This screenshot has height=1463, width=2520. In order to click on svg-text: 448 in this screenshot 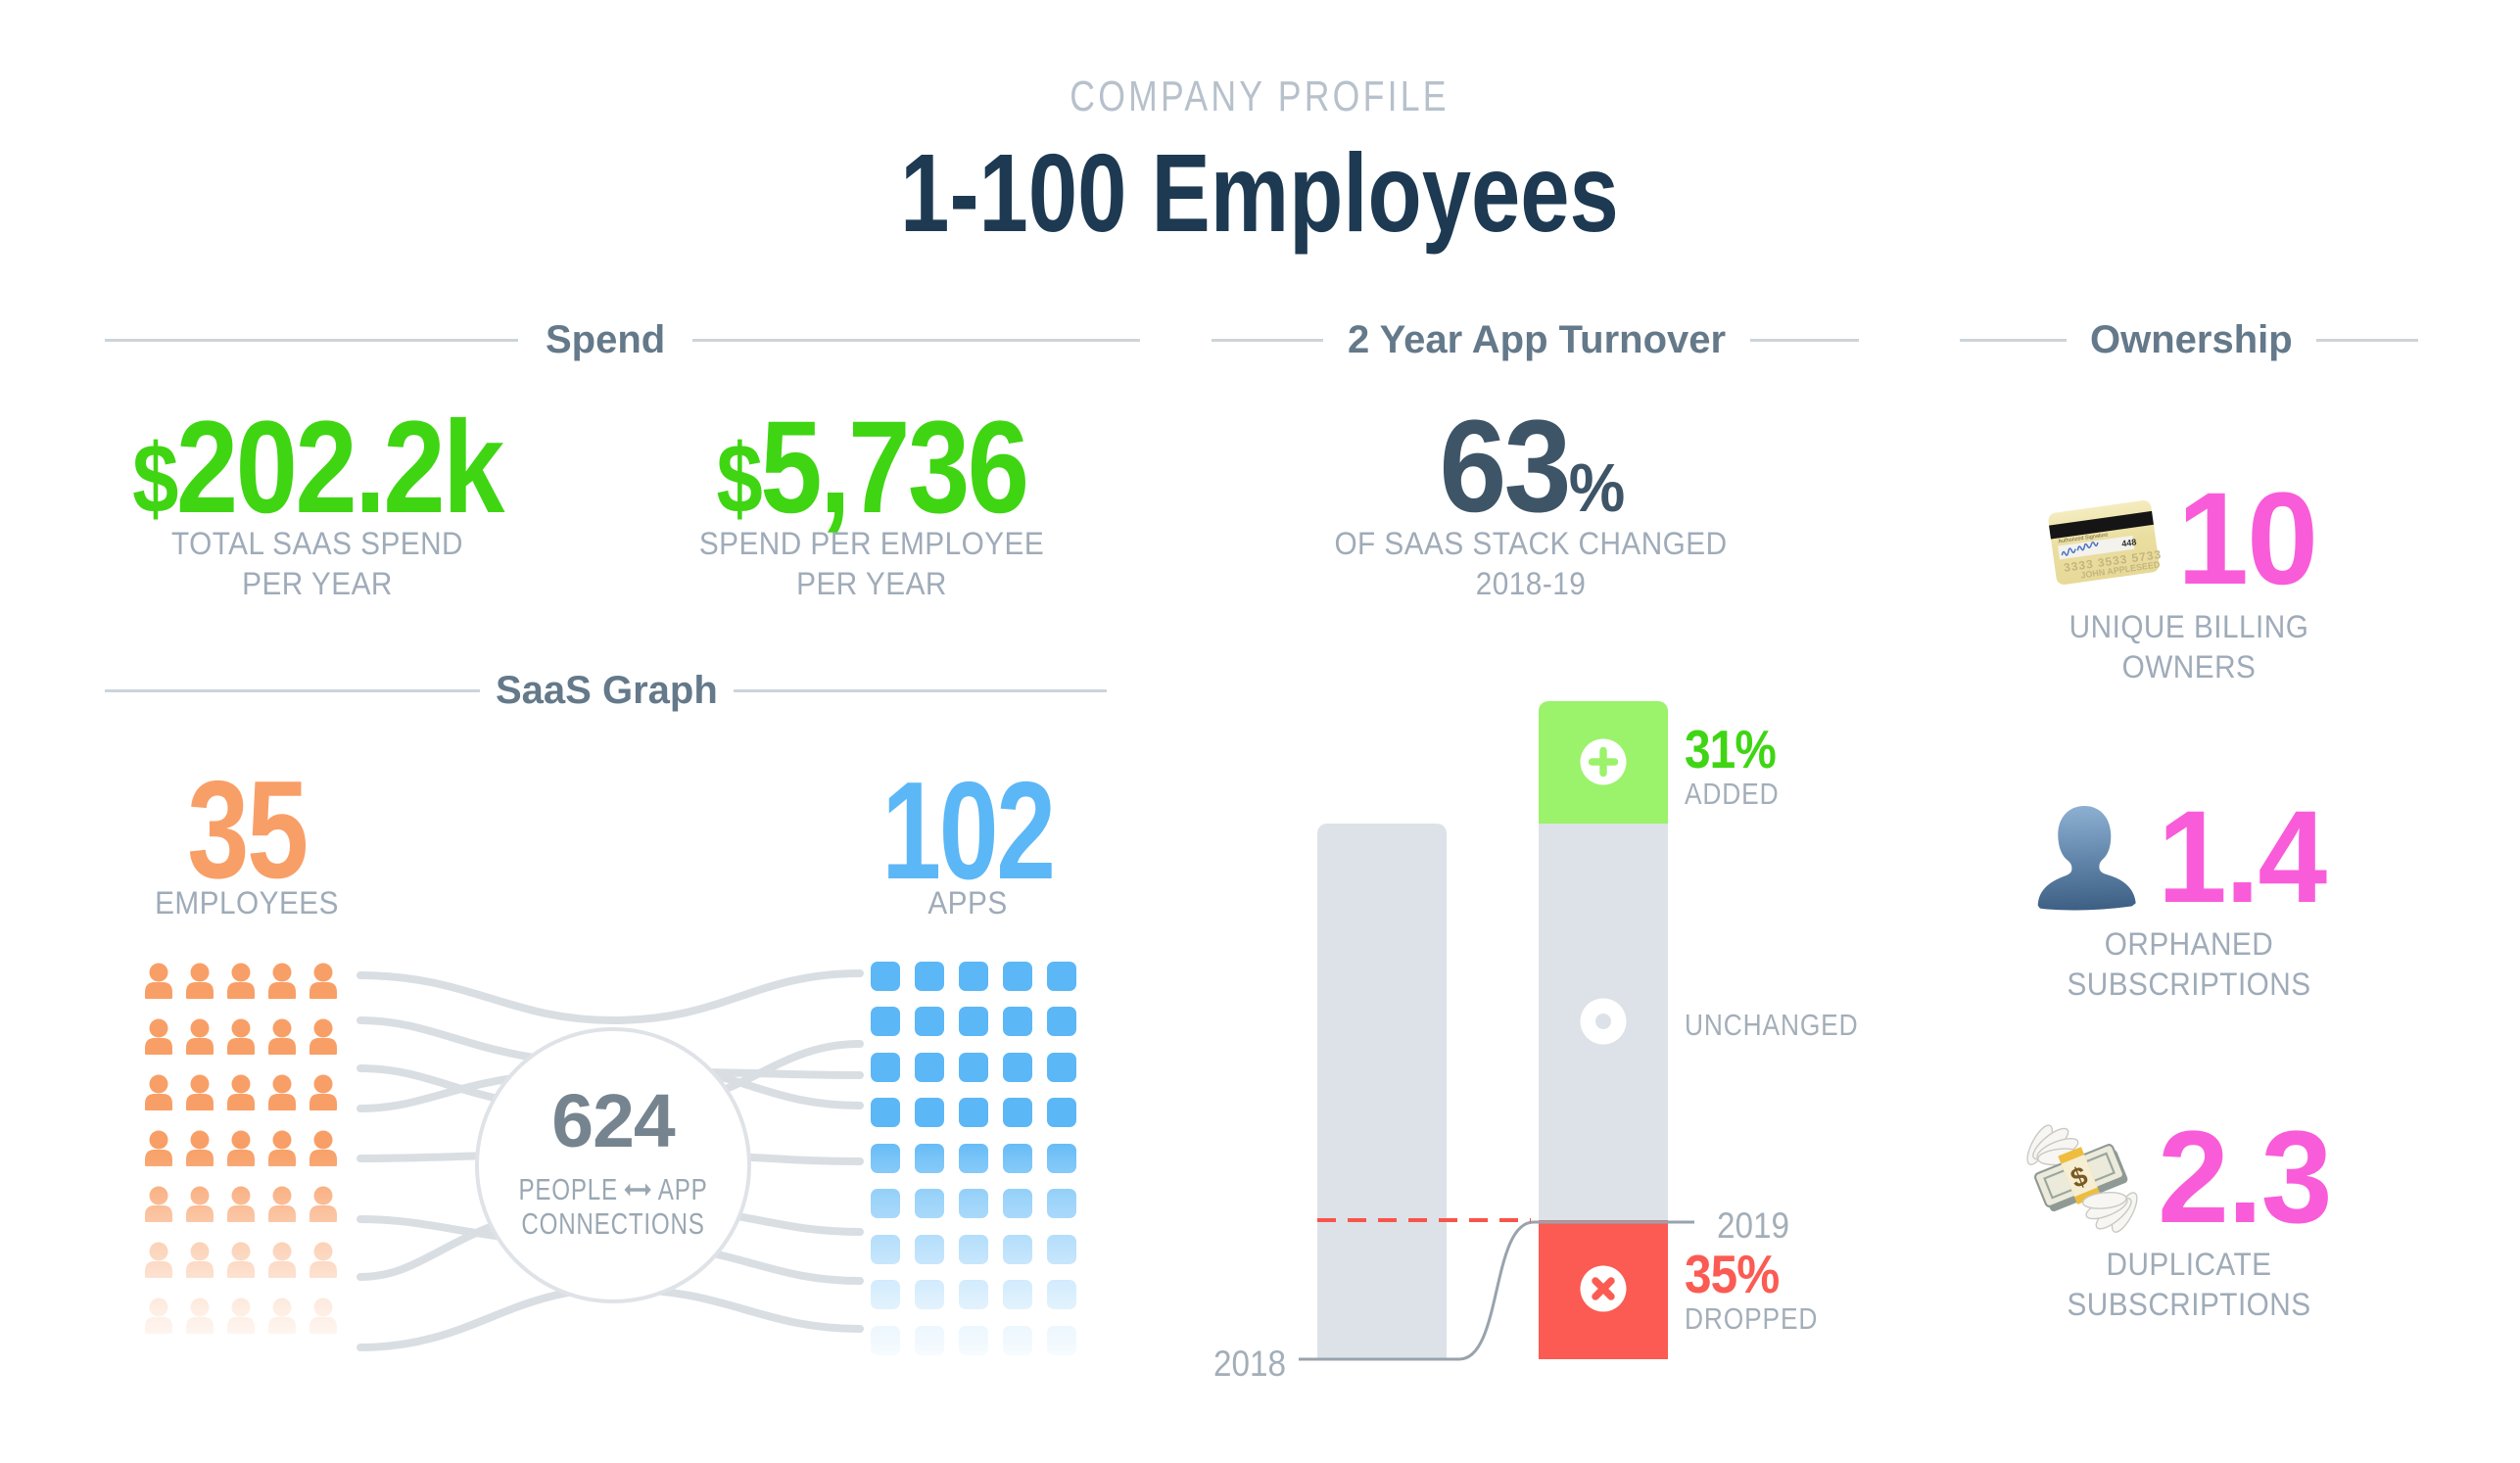, I will do `click(2129, 542)`.